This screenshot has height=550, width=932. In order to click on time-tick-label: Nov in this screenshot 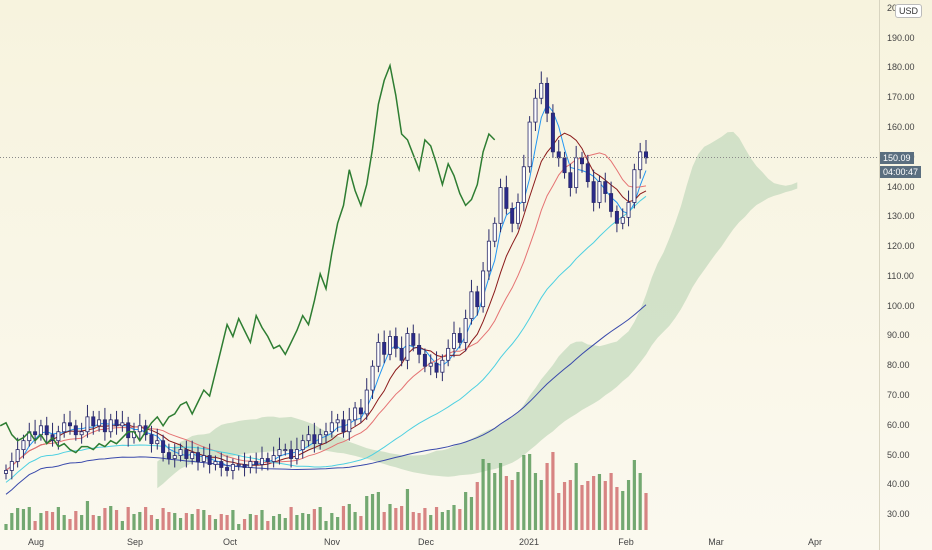, I will do `click(332, 542)`.